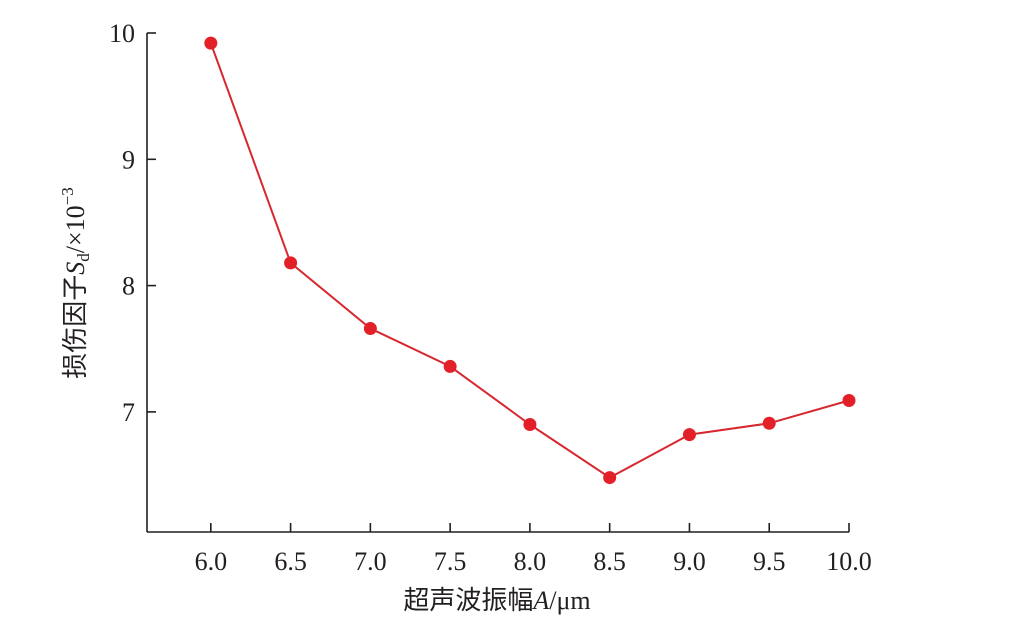 The image size is (1025, 621). I want to click on y-ticks: 7 8 9 10, so click(132, 223).